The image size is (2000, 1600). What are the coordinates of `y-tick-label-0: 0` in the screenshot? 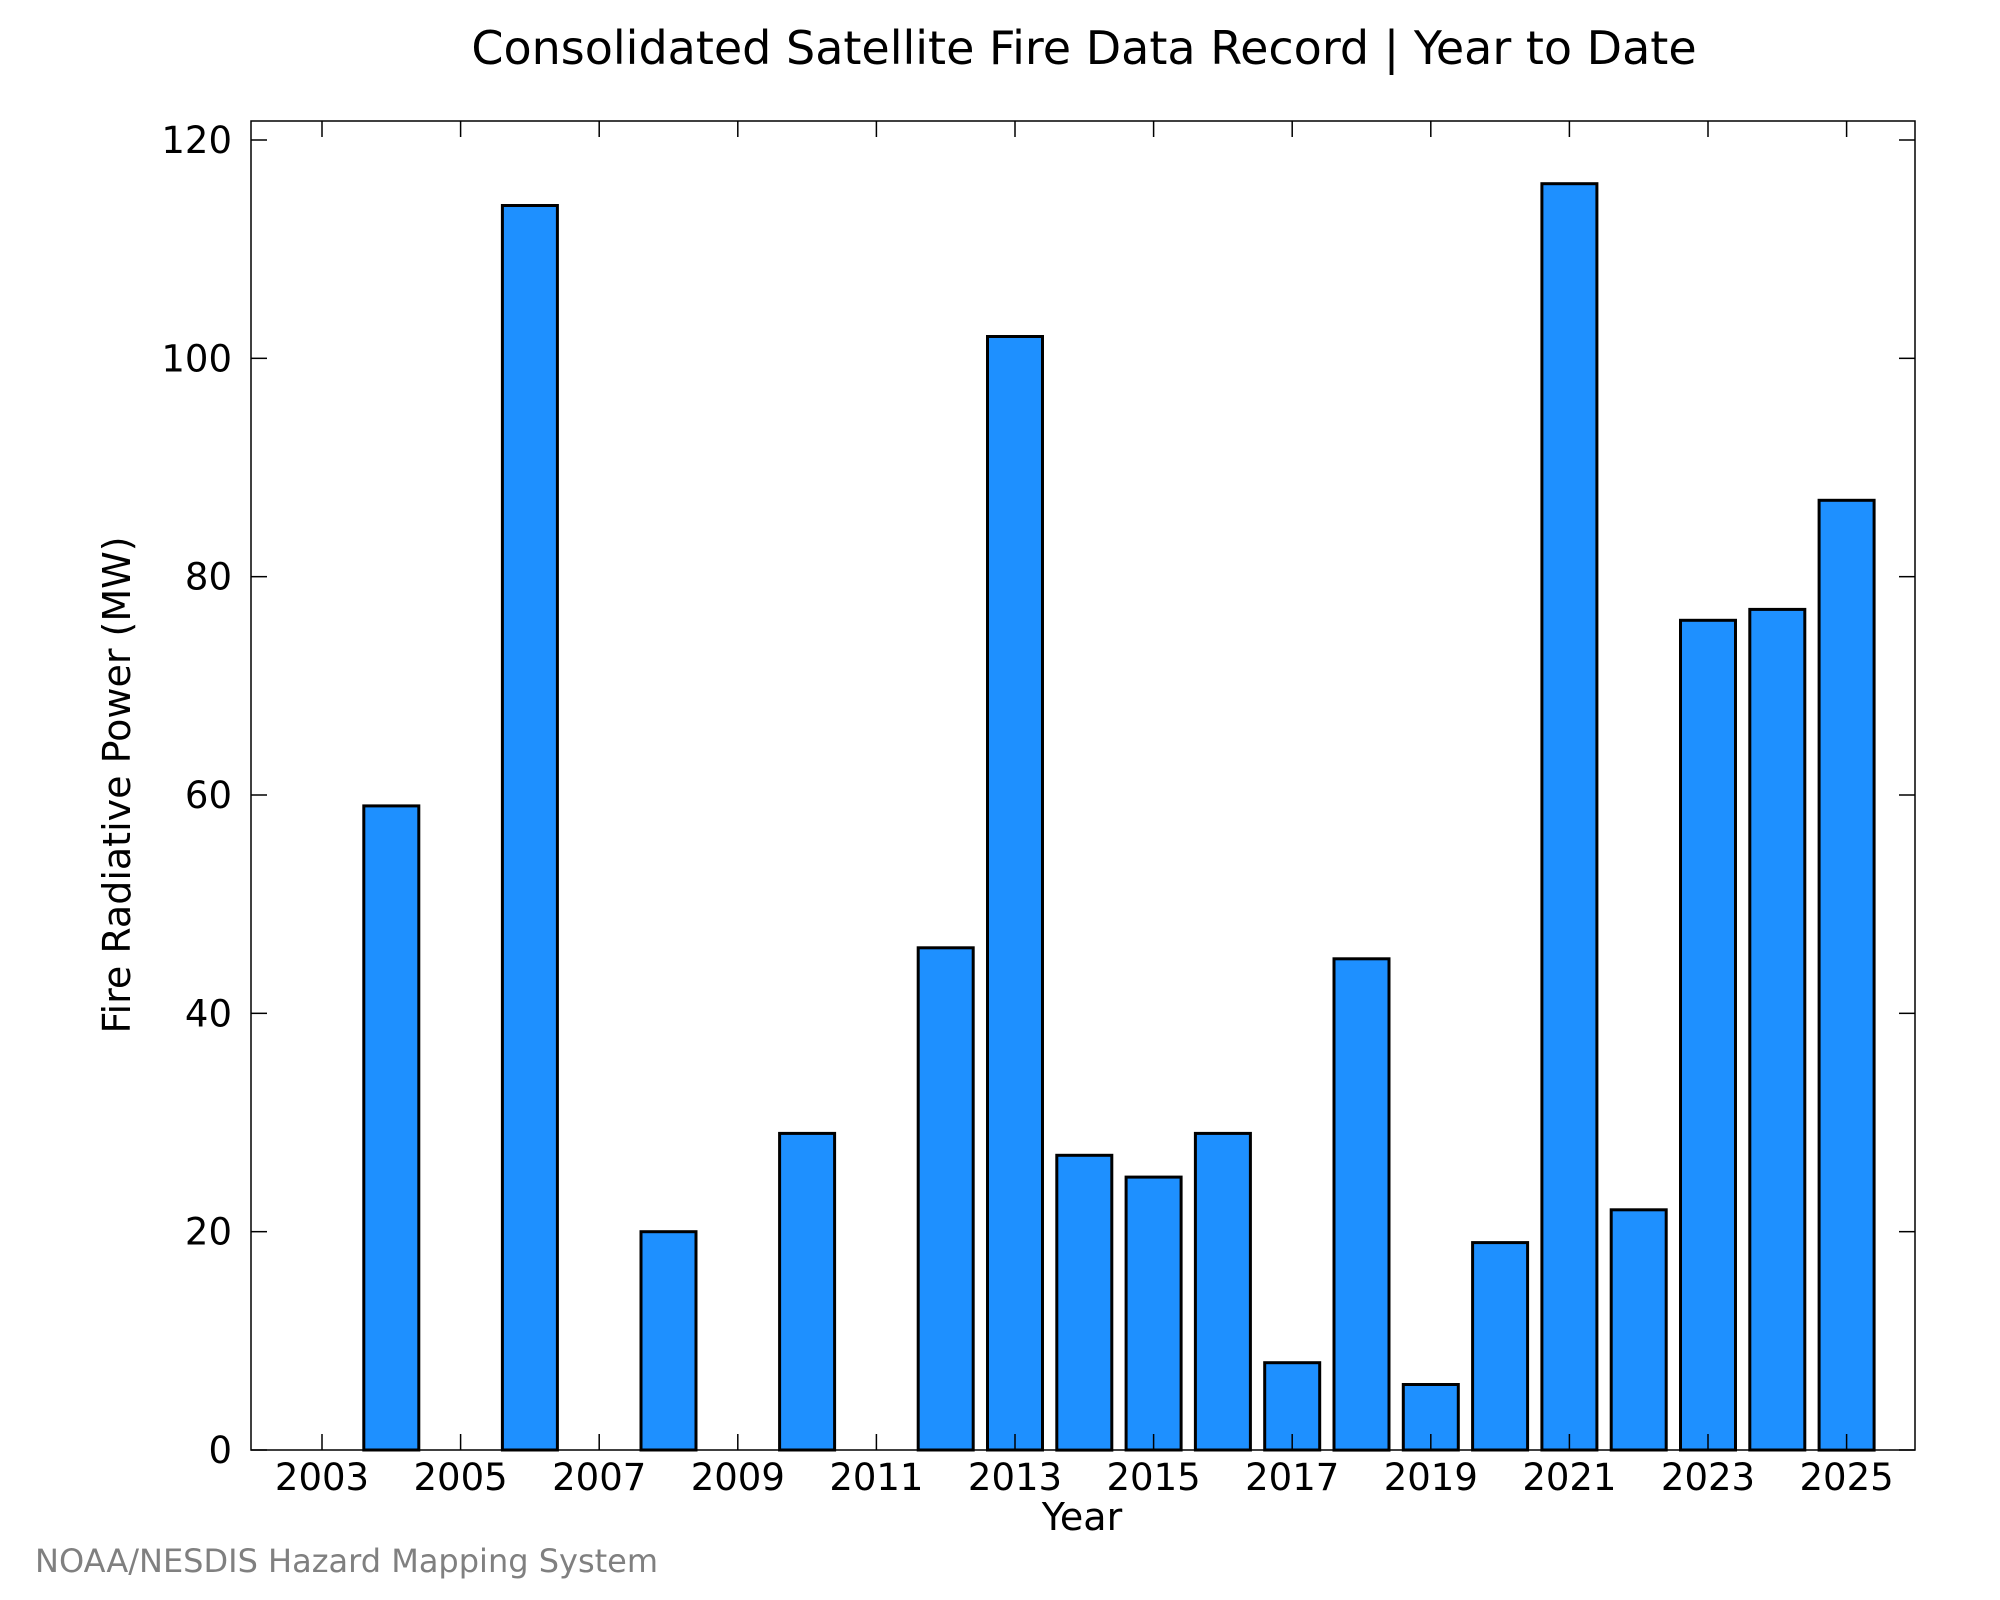 It's located at (220, 1450).